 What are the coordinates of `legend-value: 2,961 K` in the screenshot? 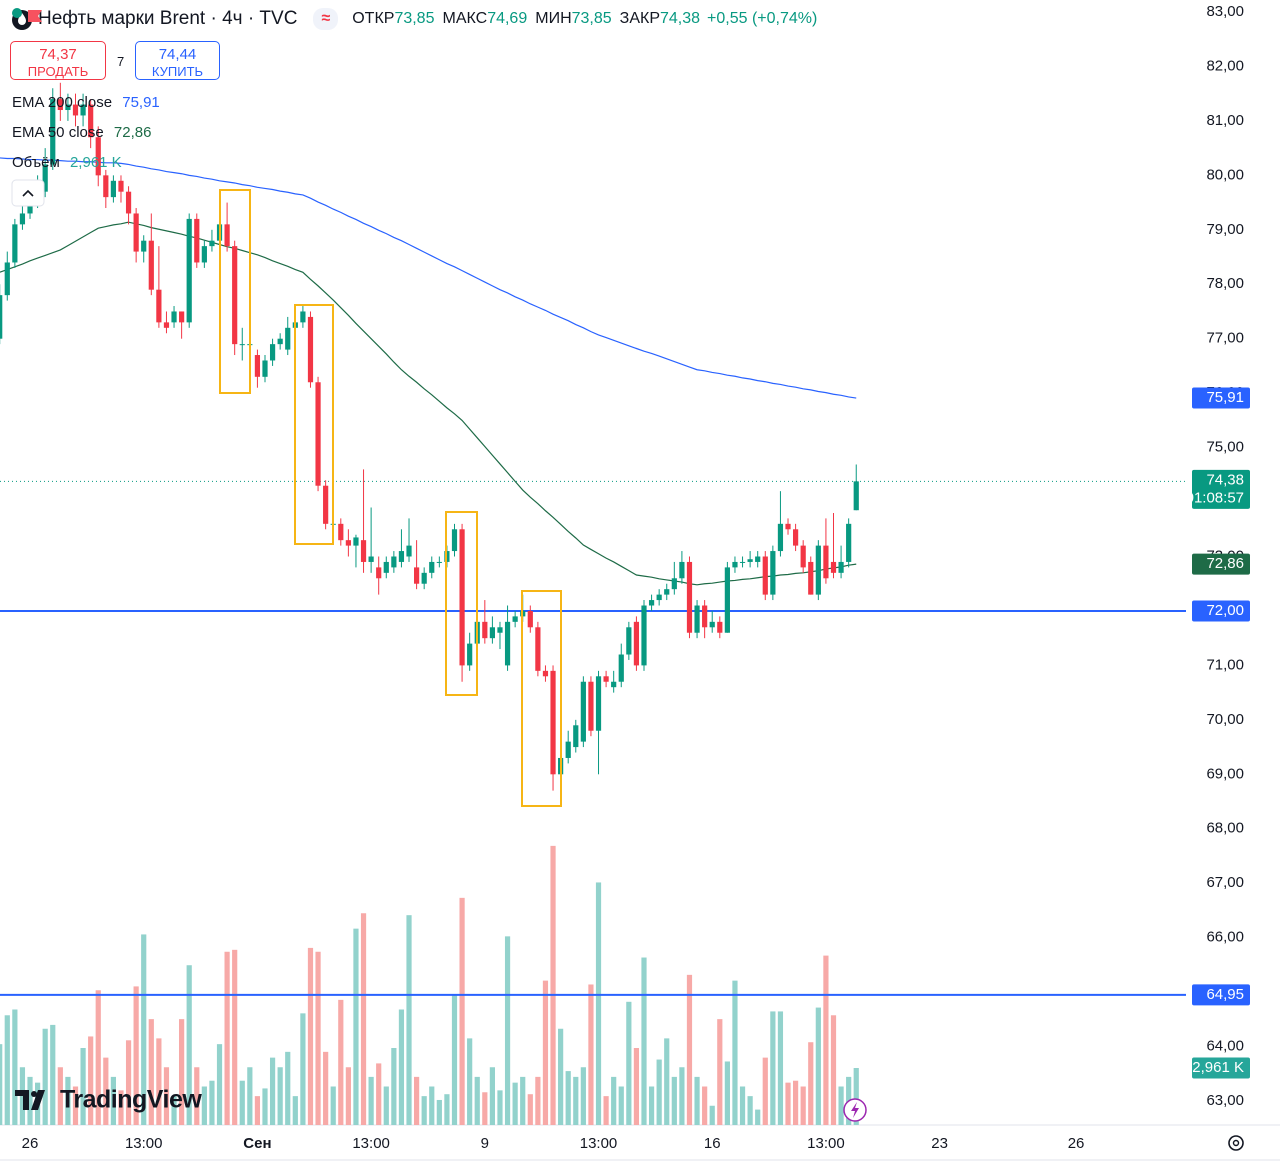 It's located at (95, 162).